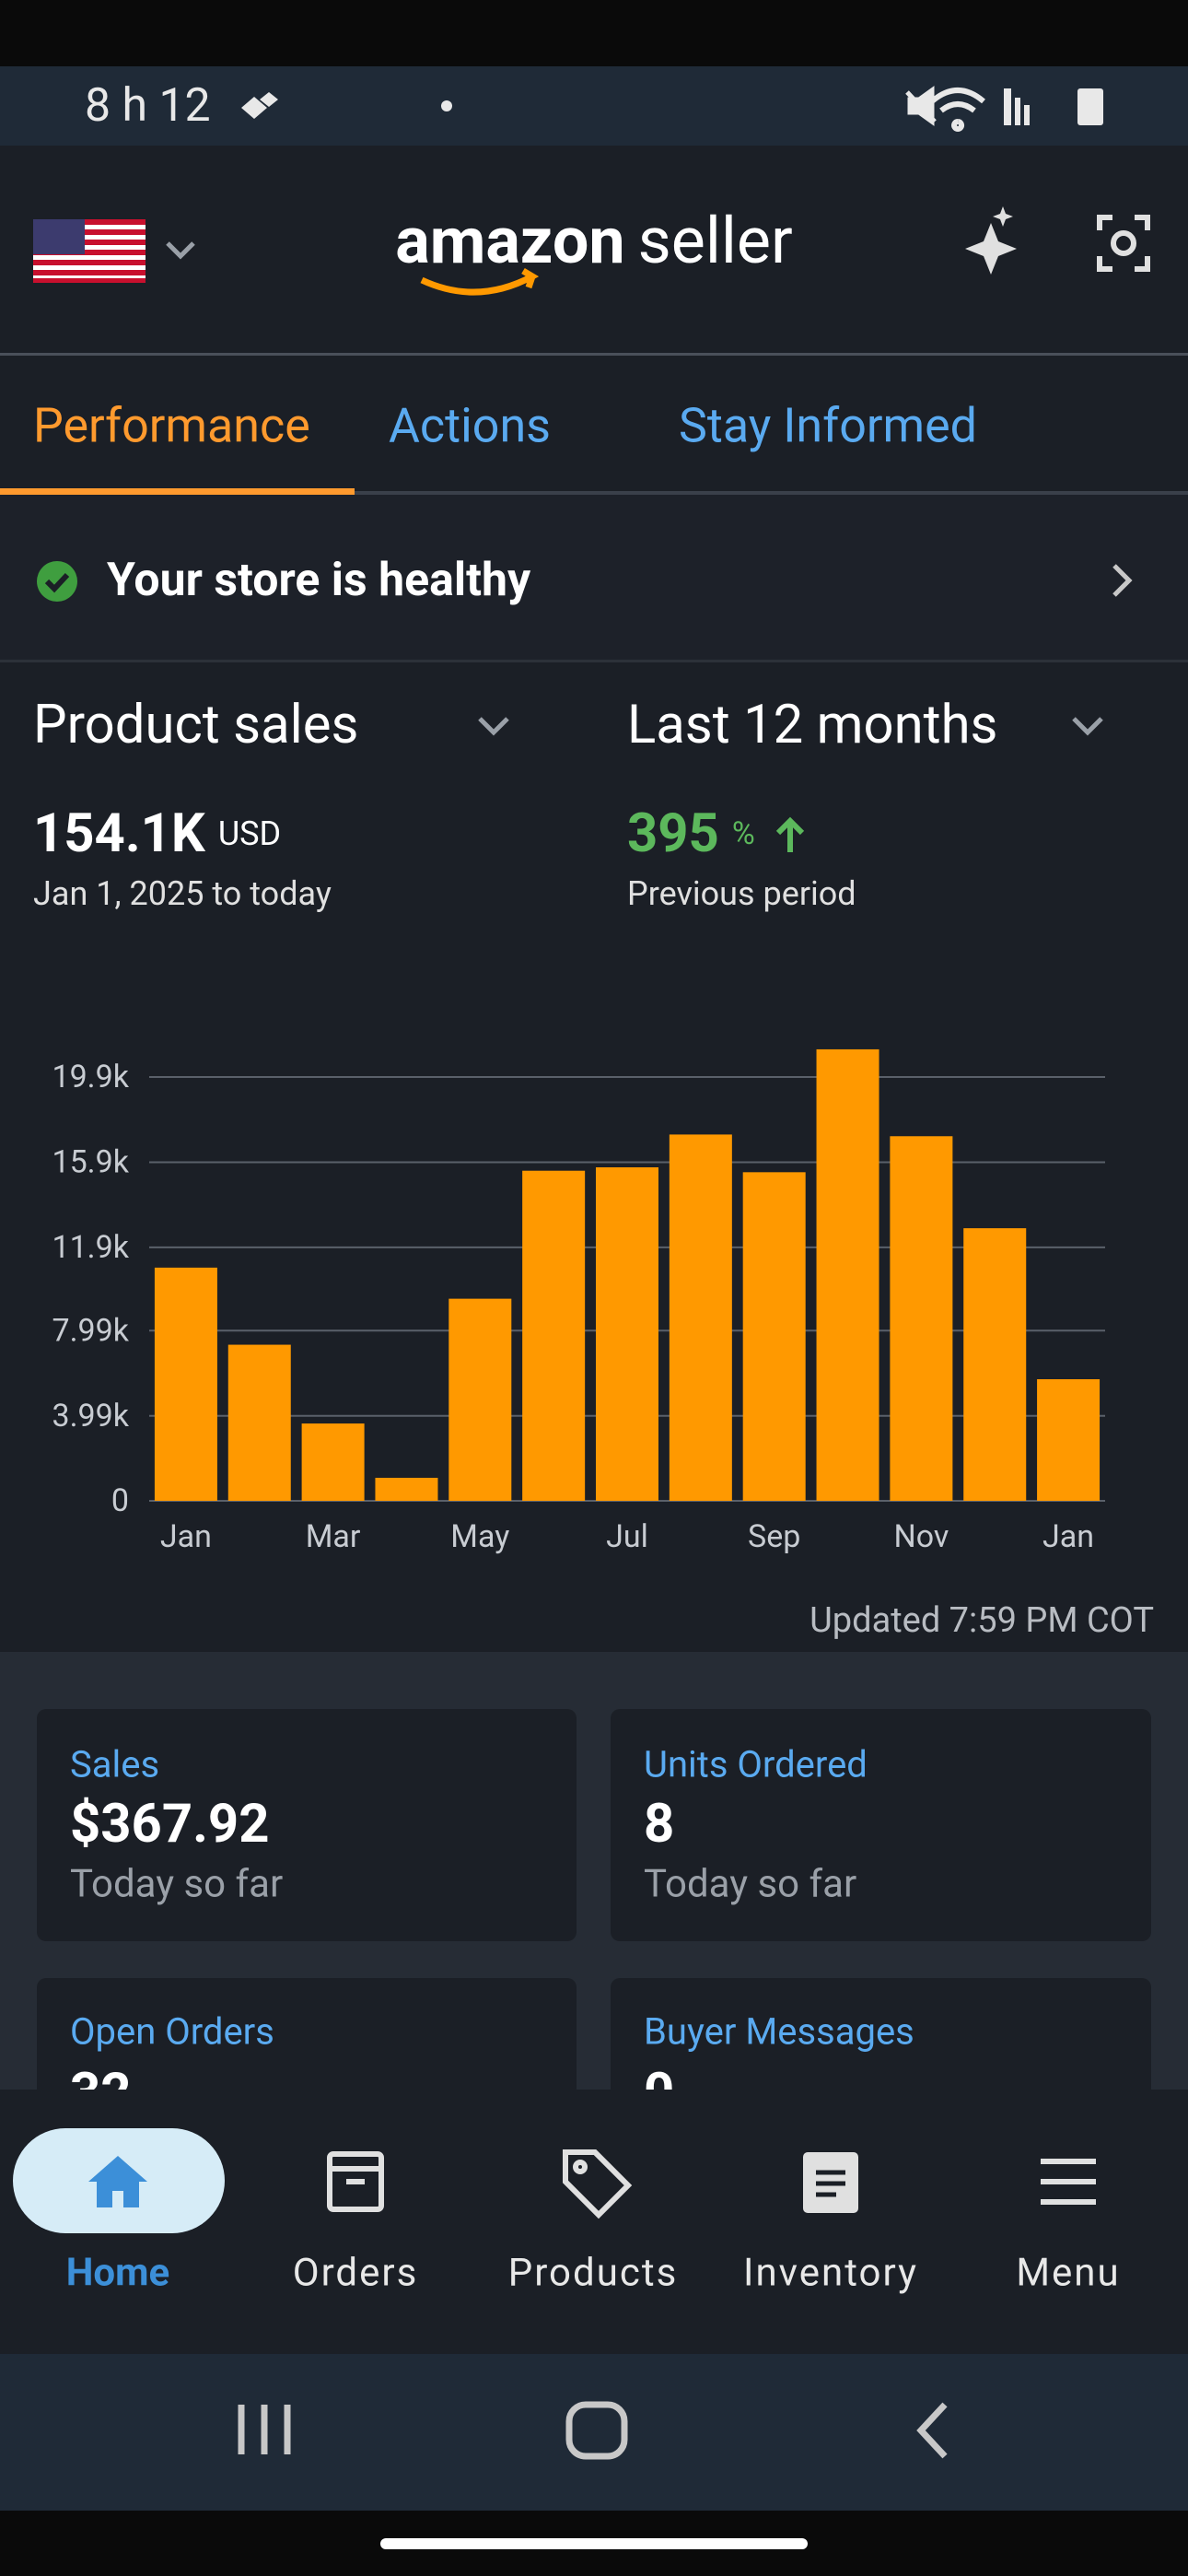  What do you see at coordinates (672, 109) in the screenshot?
I see `status-icons` at bounding box center [672, 109].